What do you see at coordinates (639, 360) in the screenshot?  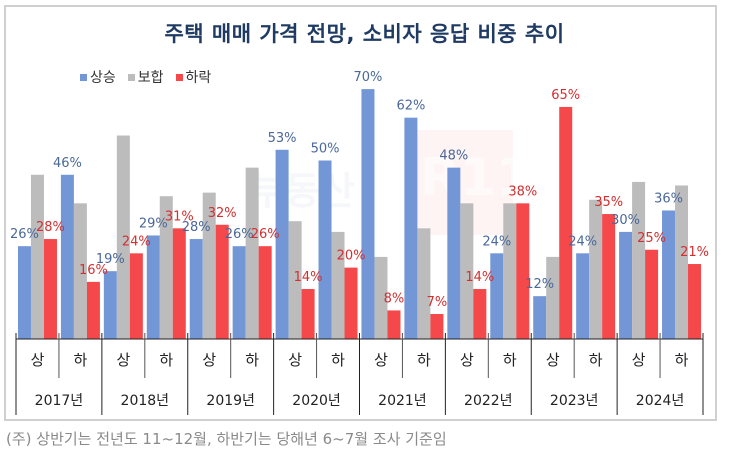 I see `x-tick-half-14: 상` at bounding box center [639, 360].